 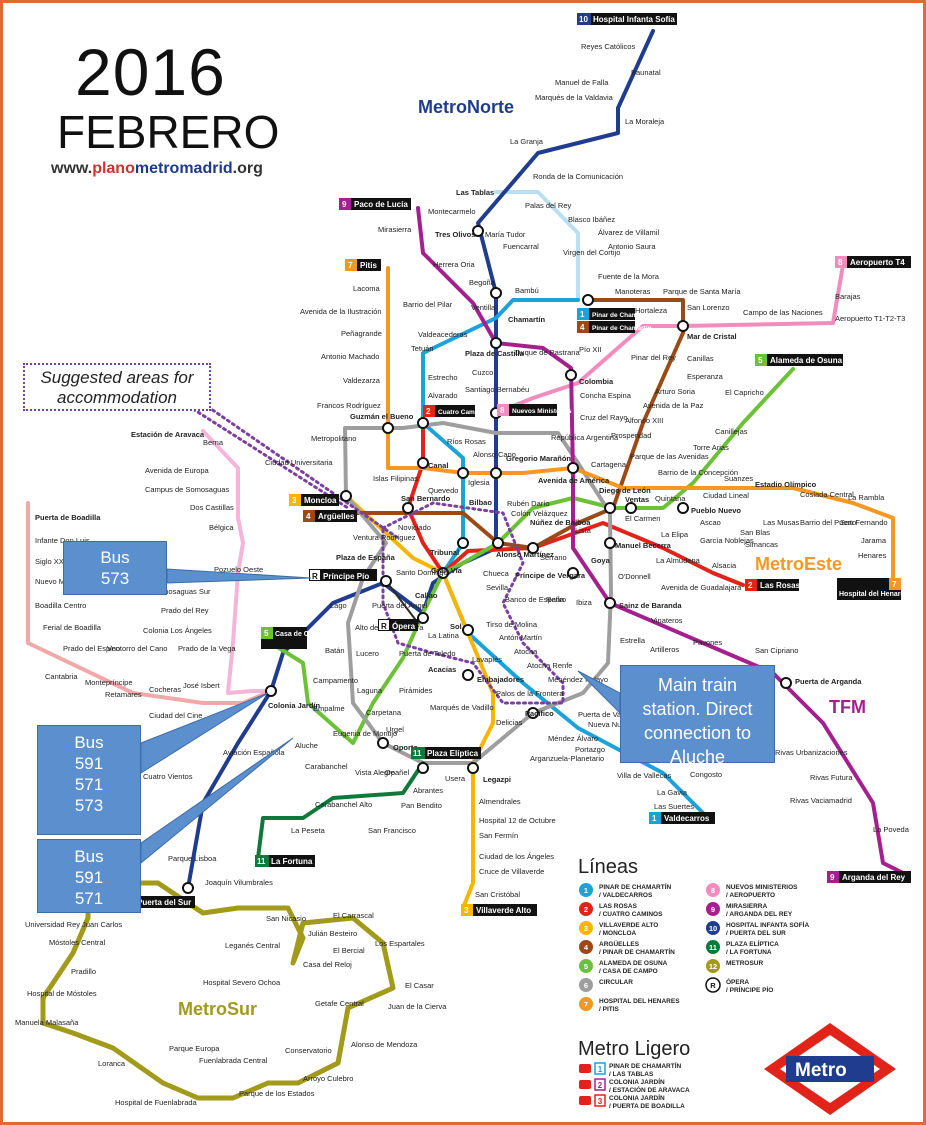 I want to click on station-label: Marqués de Vadillo, so click(x=462, y=707).